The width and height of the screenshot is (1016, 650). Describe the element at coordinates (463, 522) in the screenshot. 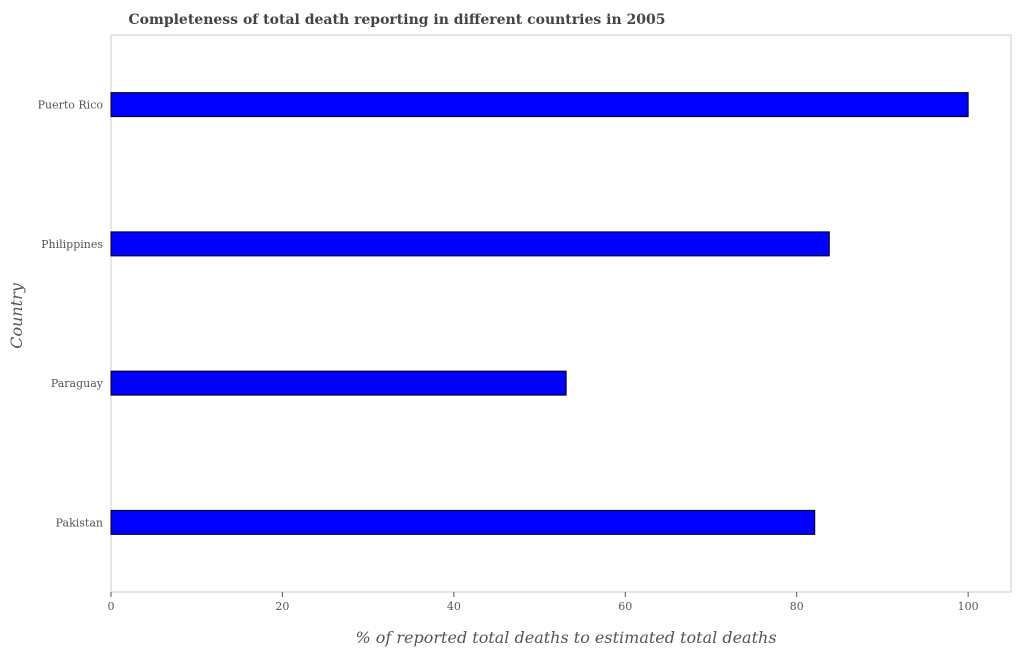

I see `bar-pakistan` at that location.